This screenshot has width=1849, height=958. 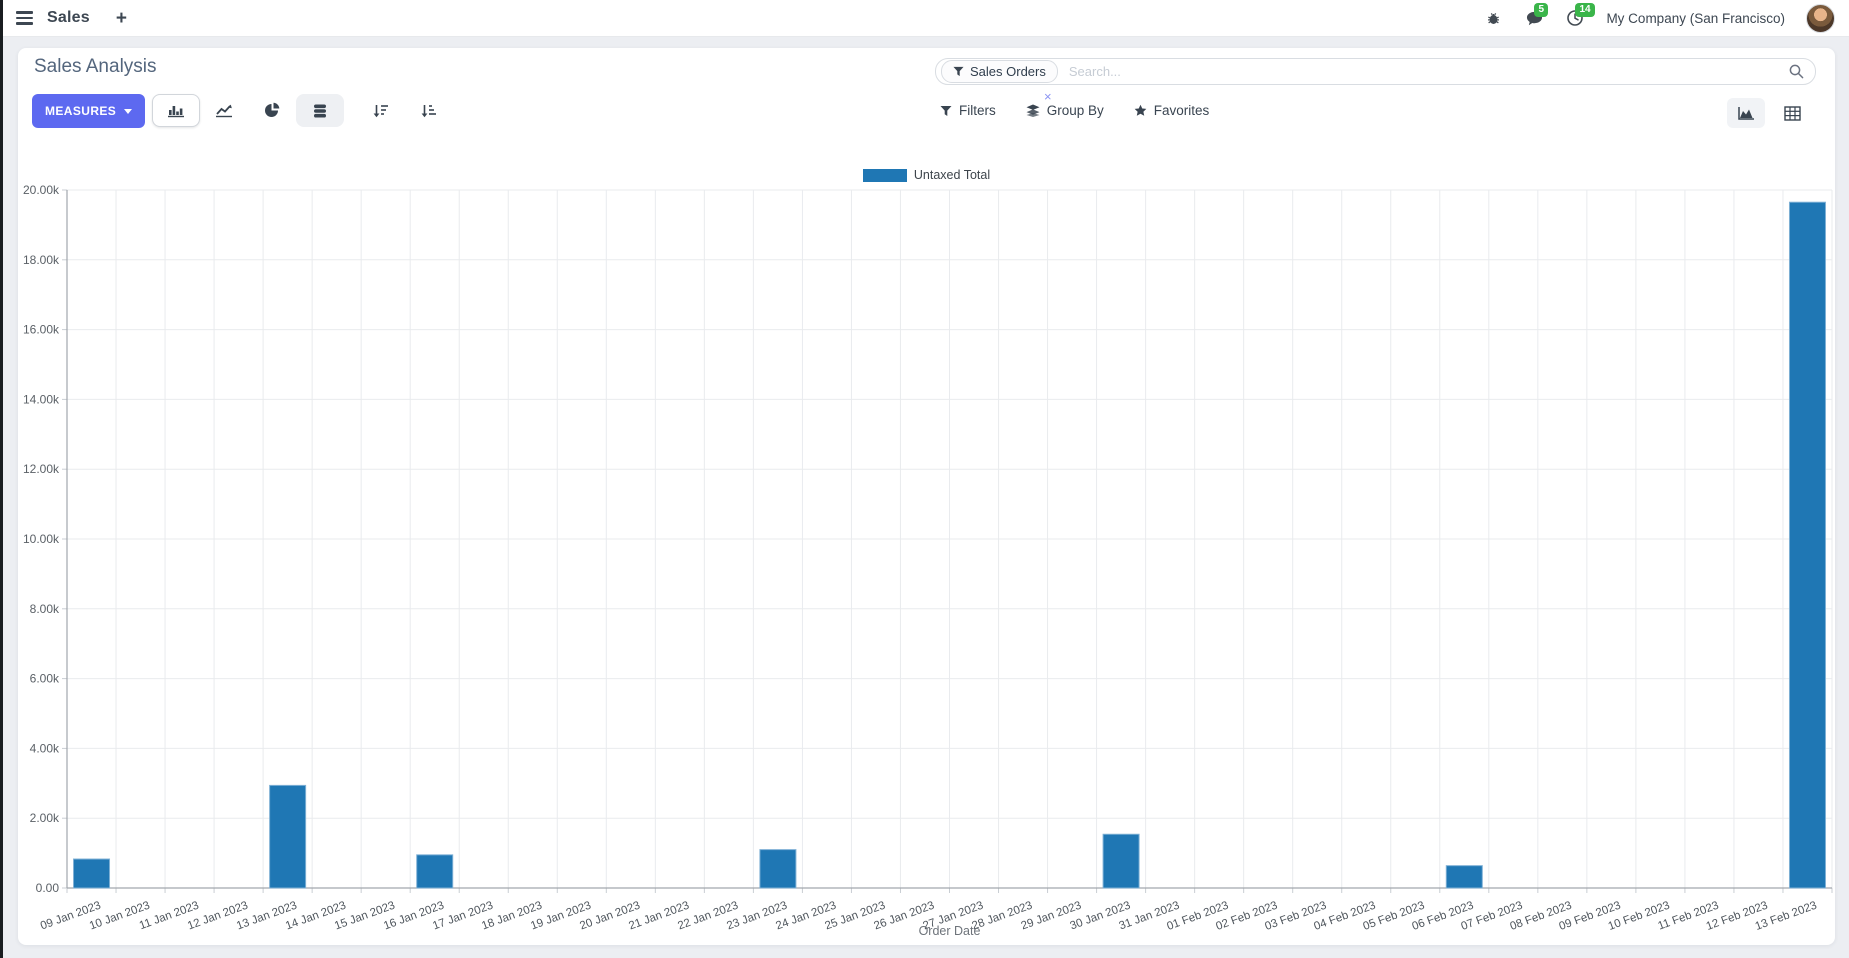 I want to click on search-facet-label: Sales Orders, so click(x=1008, y=71).